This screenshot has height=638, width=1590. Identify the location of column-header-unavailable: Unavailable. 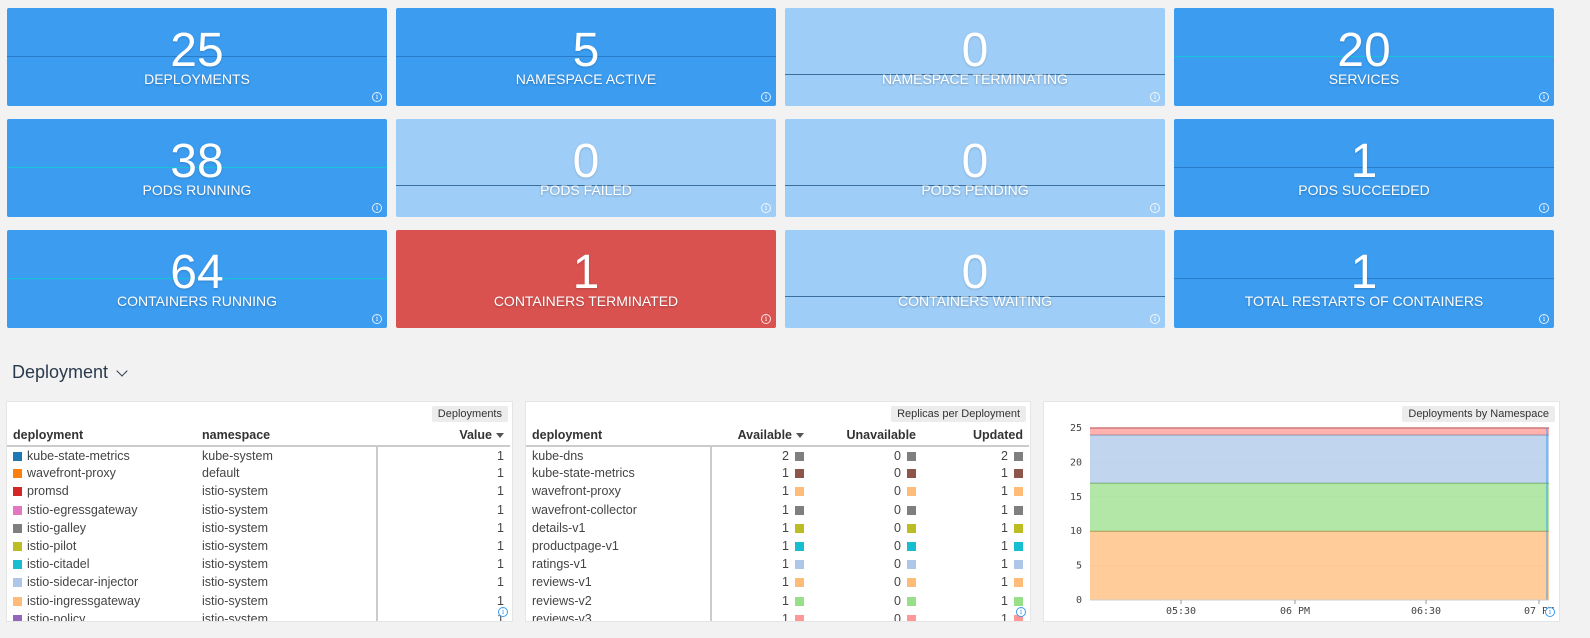
(866, 435).